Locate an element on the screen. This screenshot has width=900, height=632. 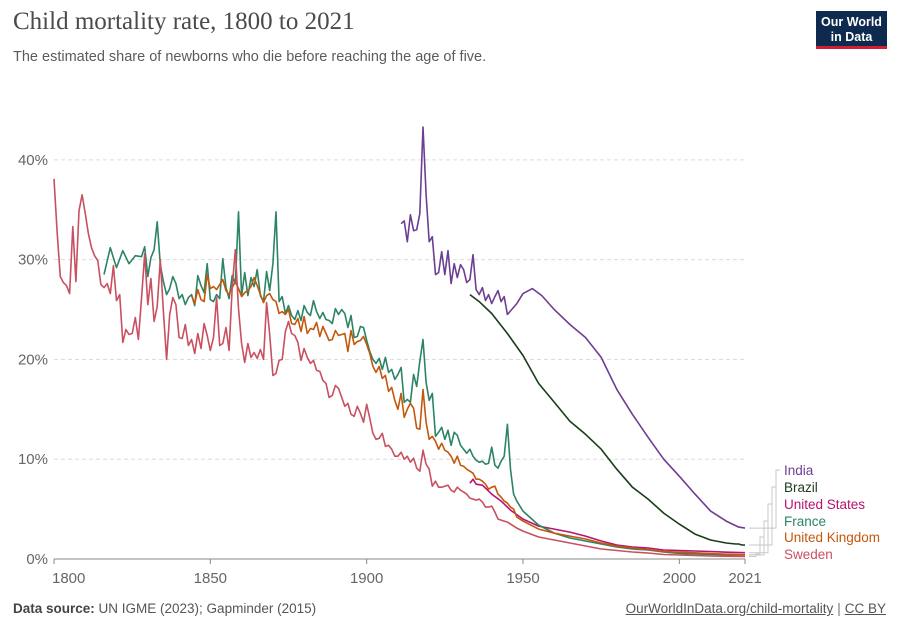
source-link: OurWorldInData.org/child-mortality is located at coordinates (729, 608).